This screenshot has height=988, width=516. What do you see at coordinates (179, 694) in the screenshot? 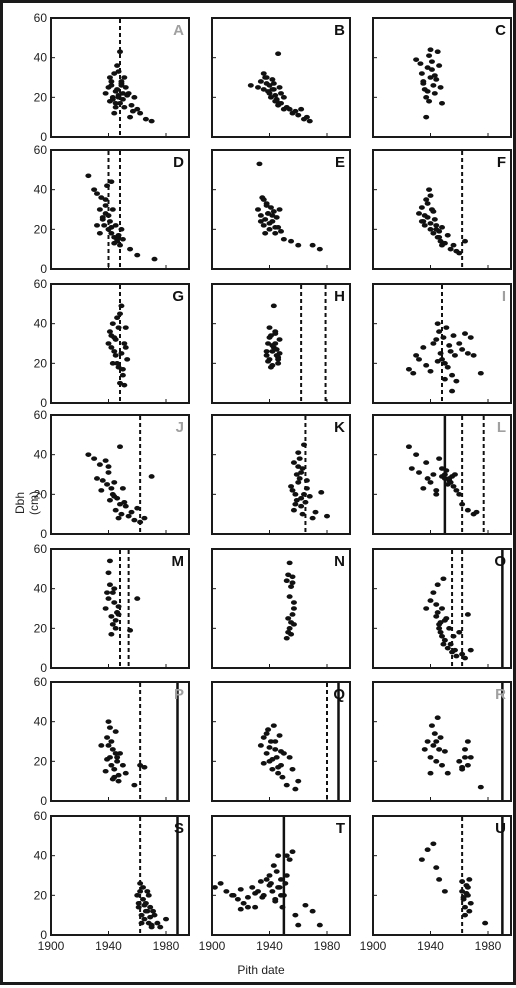
I see `panel-label-p: P` at bounding box center [179, 694].